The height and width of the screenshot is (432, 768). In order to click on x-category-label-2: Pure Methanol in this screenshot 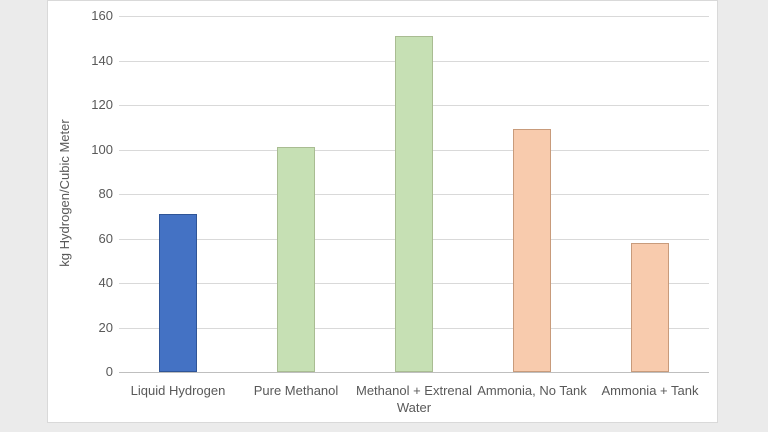, I will do `click(296, 390)`.